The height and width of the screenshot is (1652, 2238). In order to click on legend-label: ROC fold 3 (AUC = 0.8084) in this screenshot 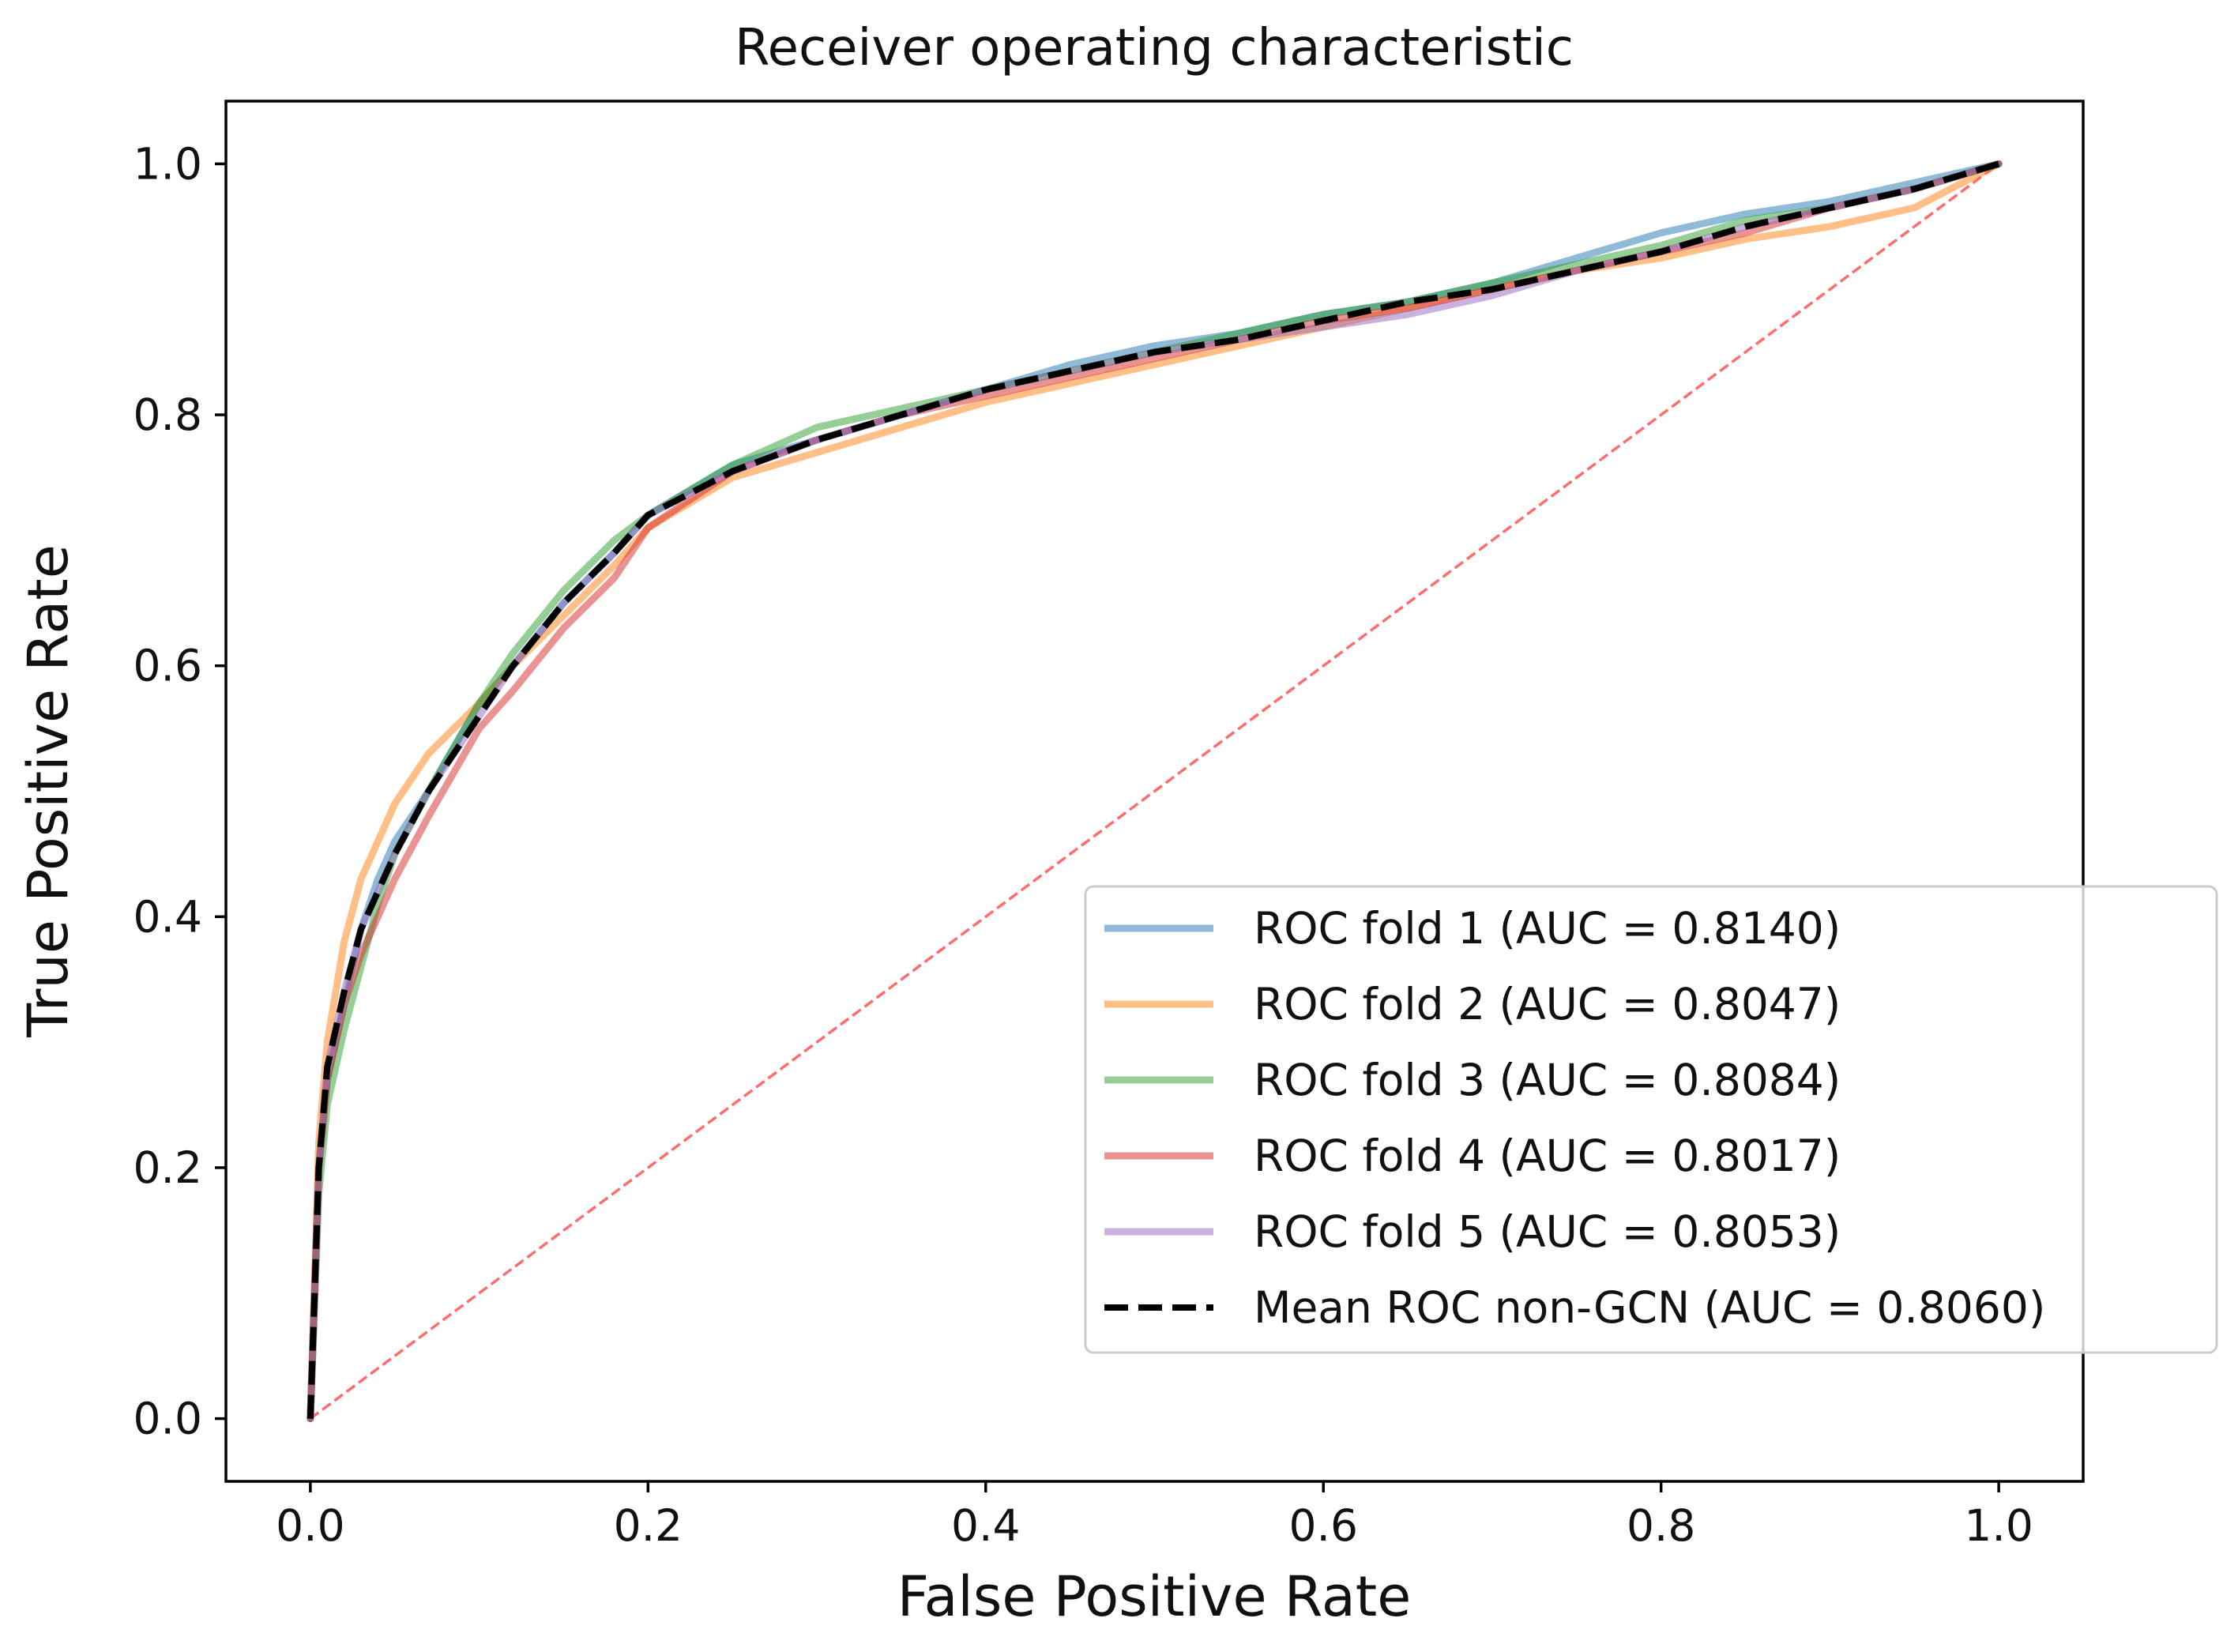, I will do `click(1547, 1080)`.